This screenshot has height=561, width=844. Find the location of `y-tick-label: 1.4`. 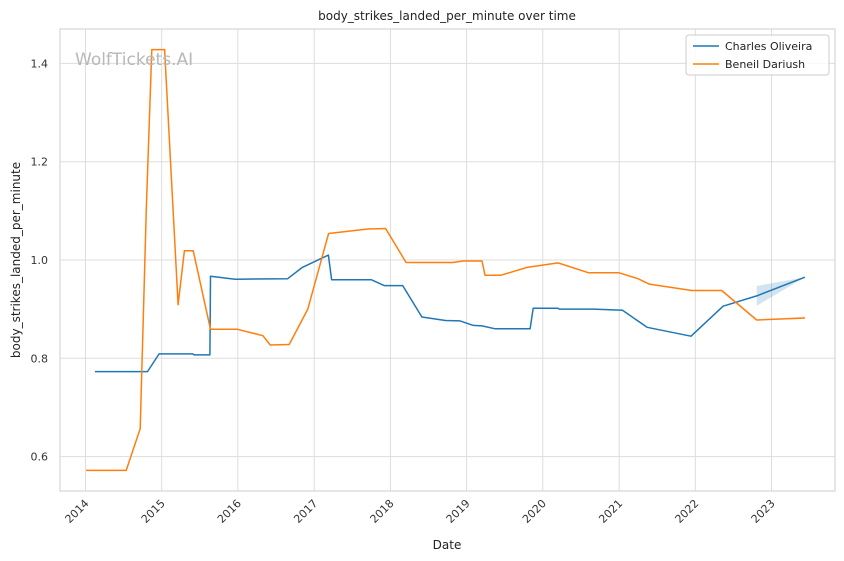

y-tick-label: 1.4 is located at coordinates (40, 63).